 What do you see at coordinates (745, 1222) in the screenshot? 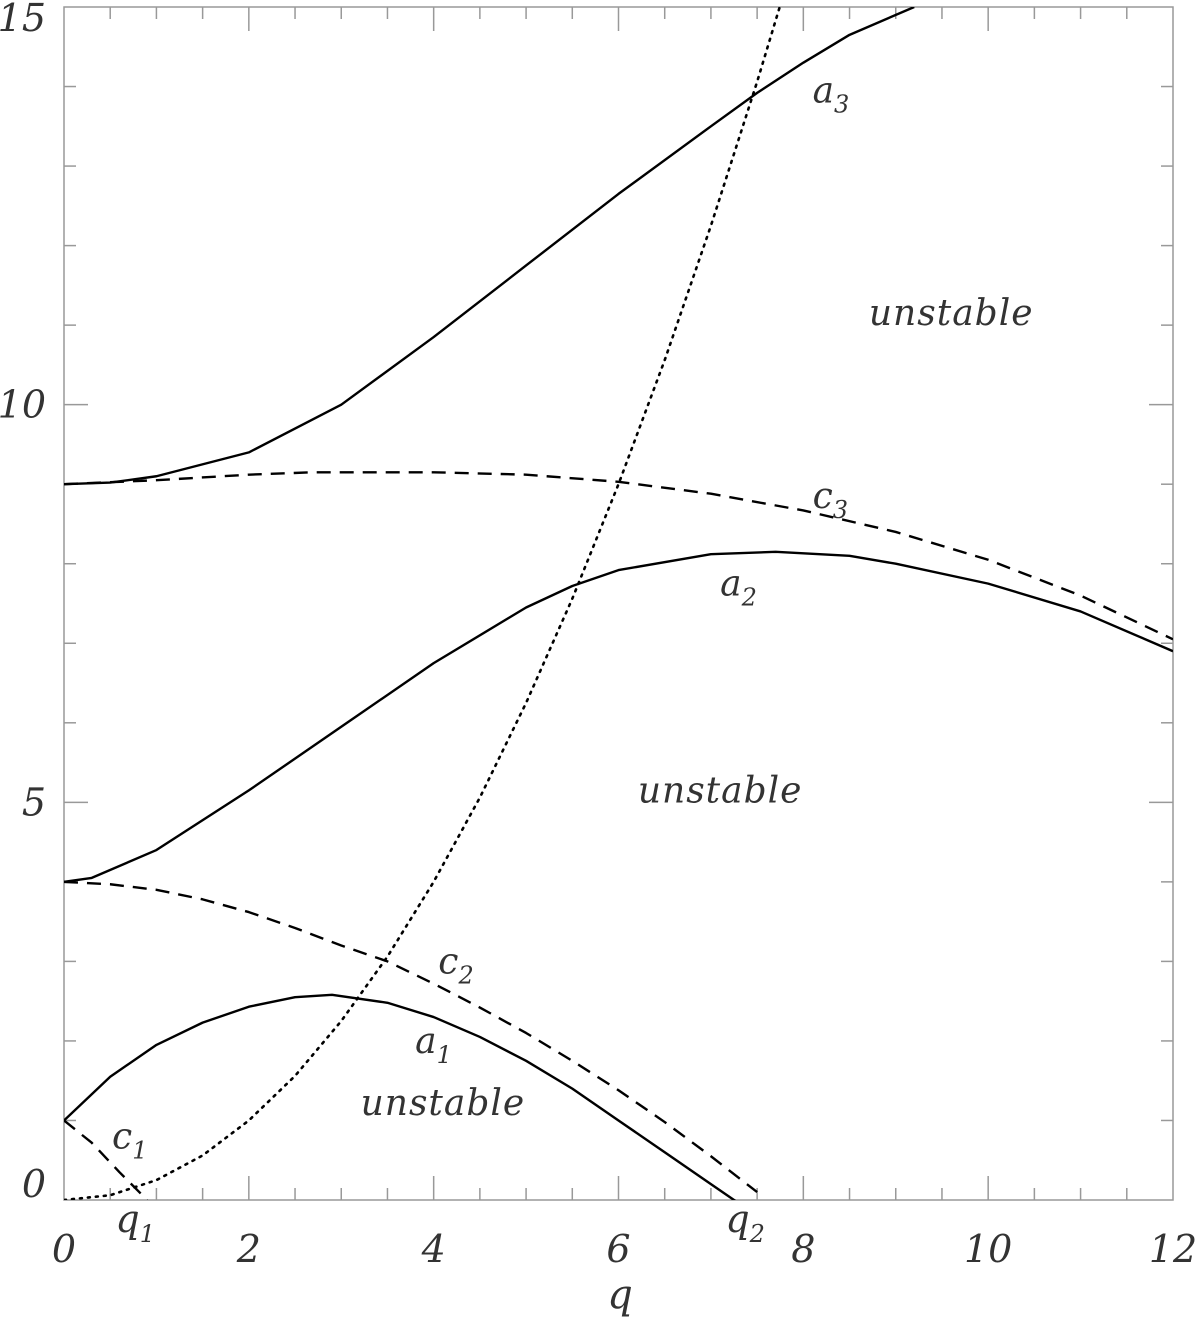
I see `x-special-tick-label: q2` at bounding box center [745, 1222].